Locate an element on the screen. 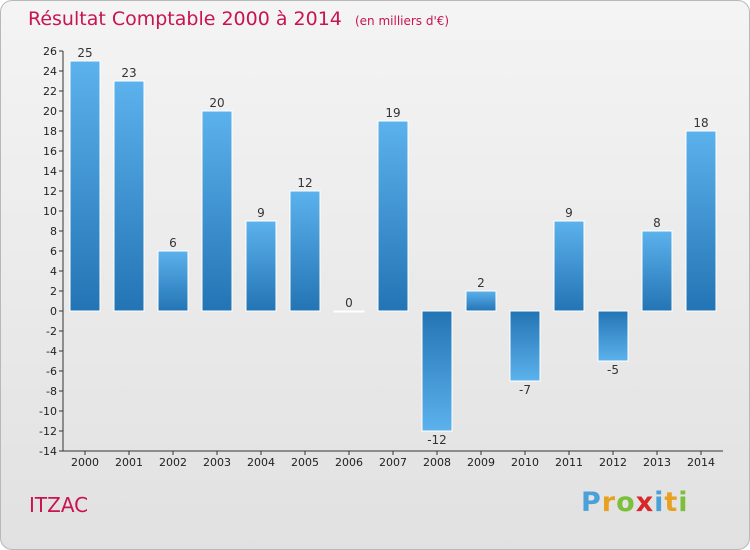  y-tick-label: 12 is located at coordinates (50, 191).